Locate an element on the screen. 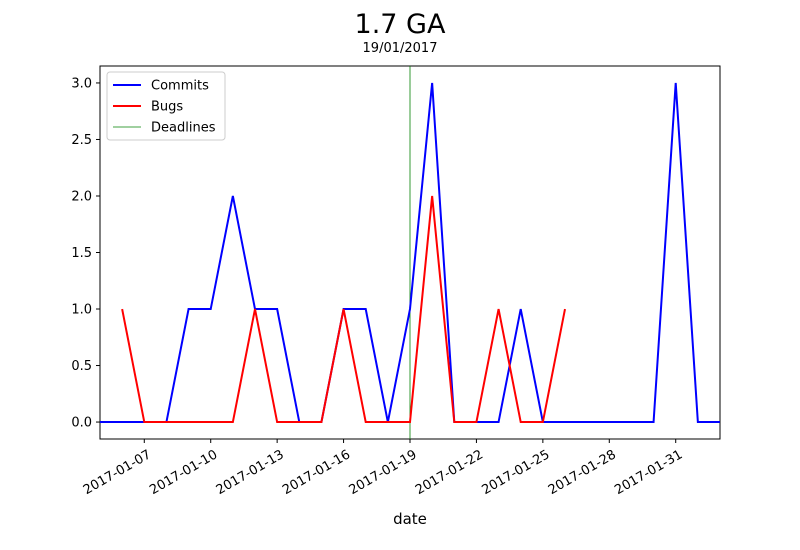 This screenshot has height=550, width=800. y-tick-label: 0.0 is located at coordinates (81, 423).